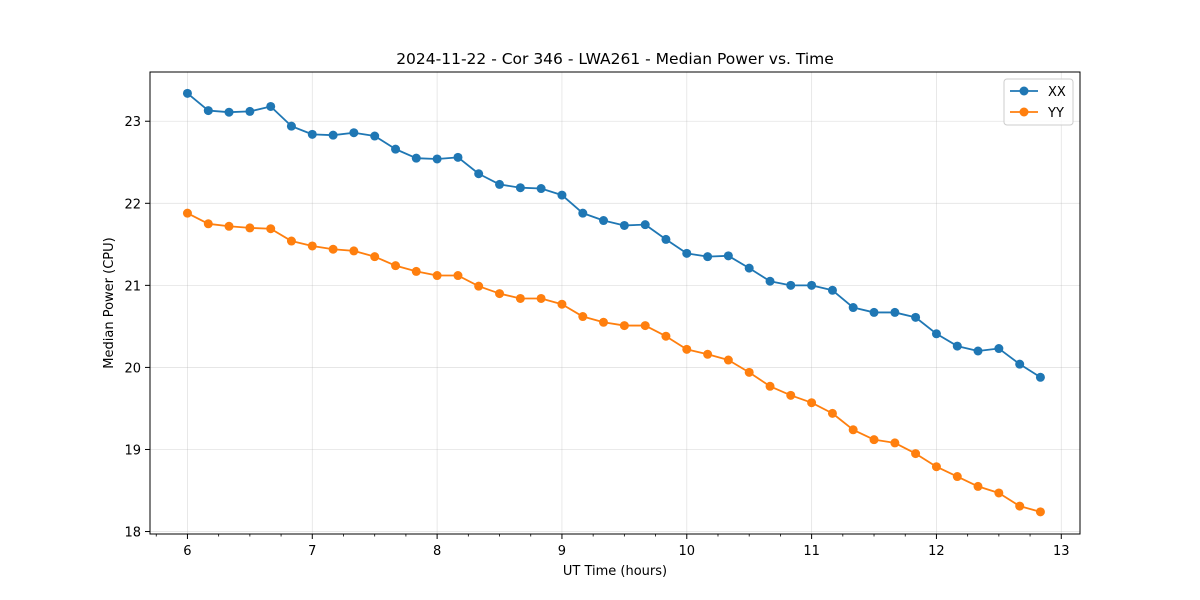 Image resolution: width=1200 pixels, height=600 pixels. What do you see at coordinates (312, 551) in the screenshot?
I see `x-tick-label: 7` at bounding box center [312, 551].